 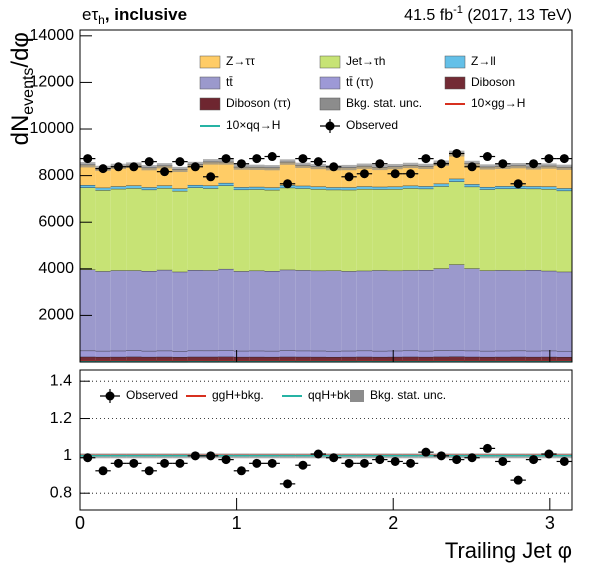 What do you see at coordinates (498, 103) in the screenshot?
I see `legend-label: 10×gg→H` at bounding box center [498, 103].